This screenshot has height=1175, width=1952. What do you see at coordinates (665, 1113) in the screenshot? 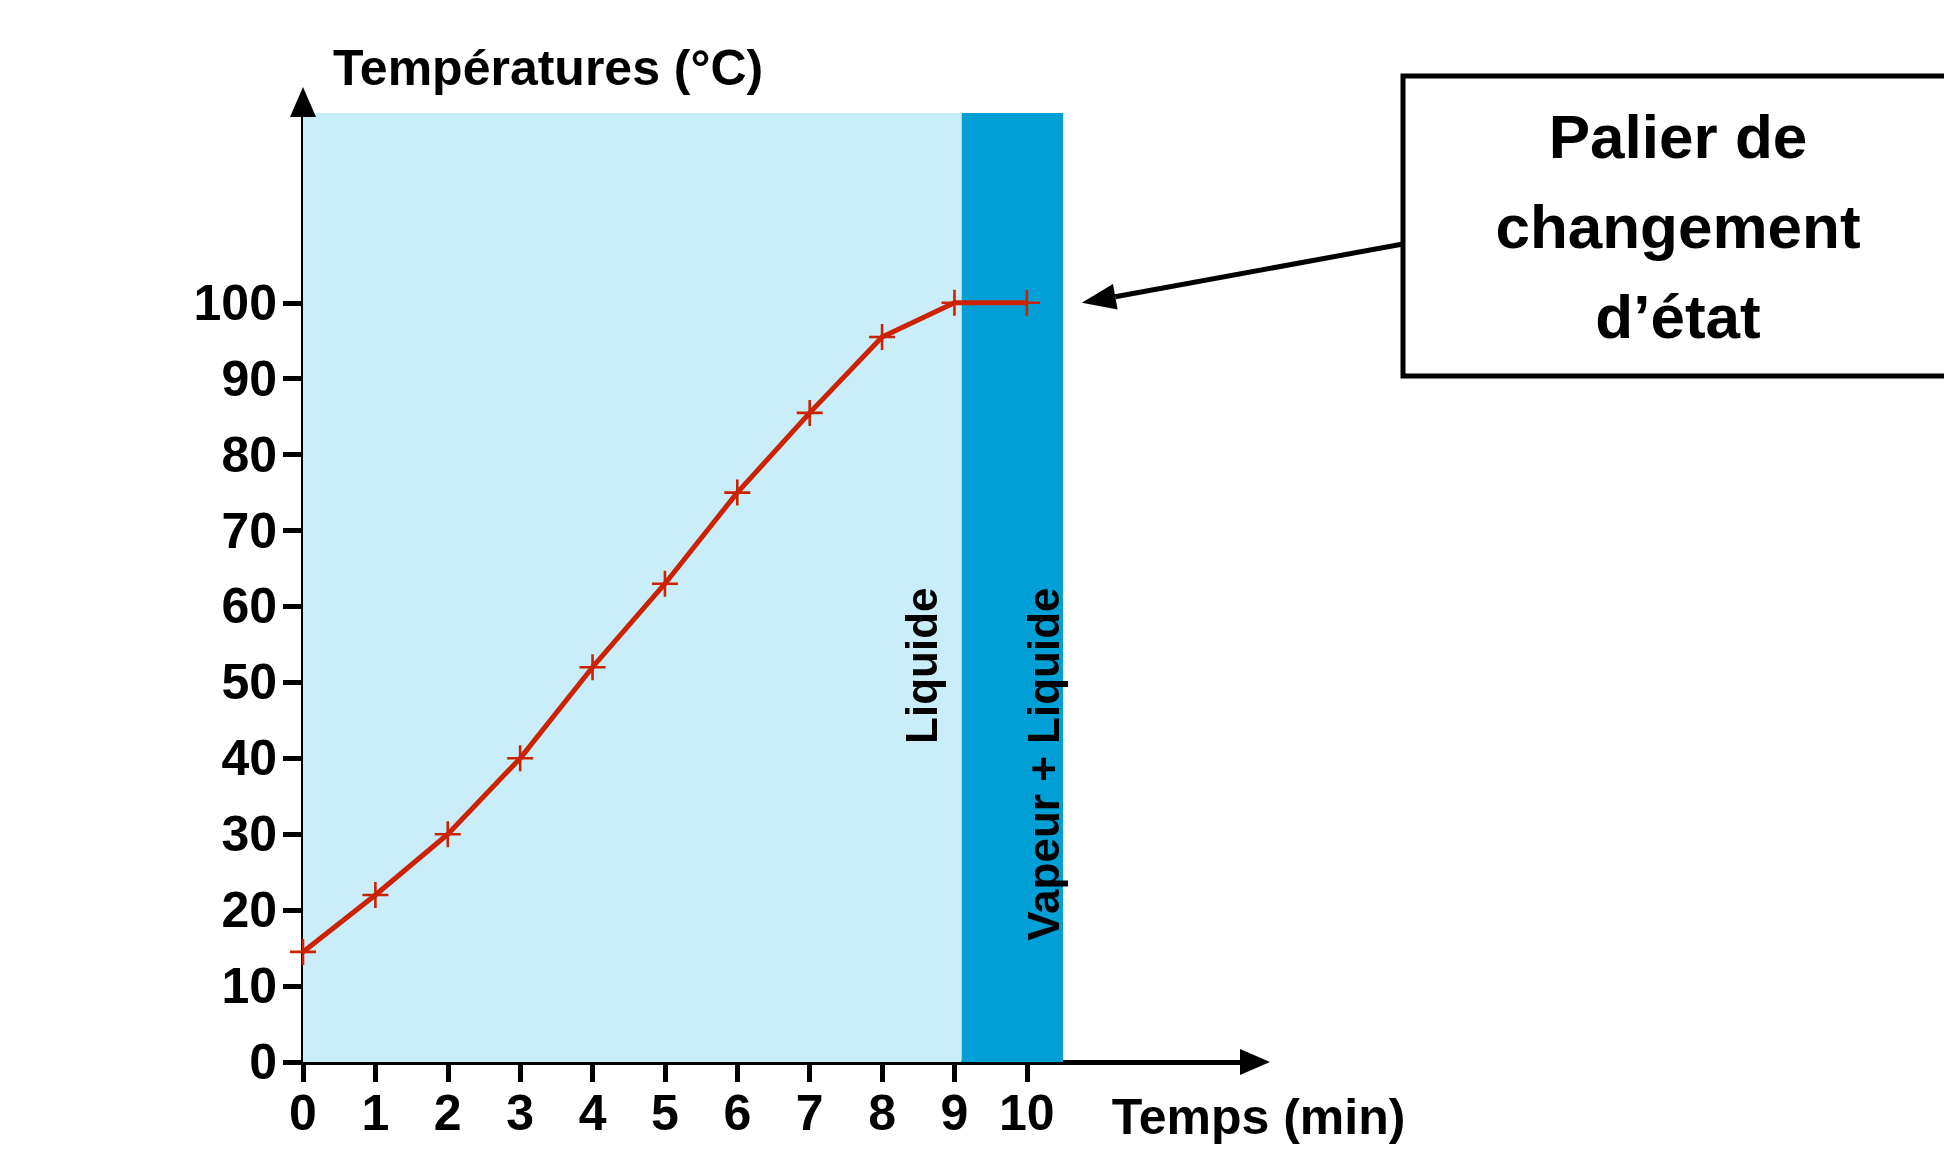
I see `x-tick-label: 5` at bounding box center [665, 1113].